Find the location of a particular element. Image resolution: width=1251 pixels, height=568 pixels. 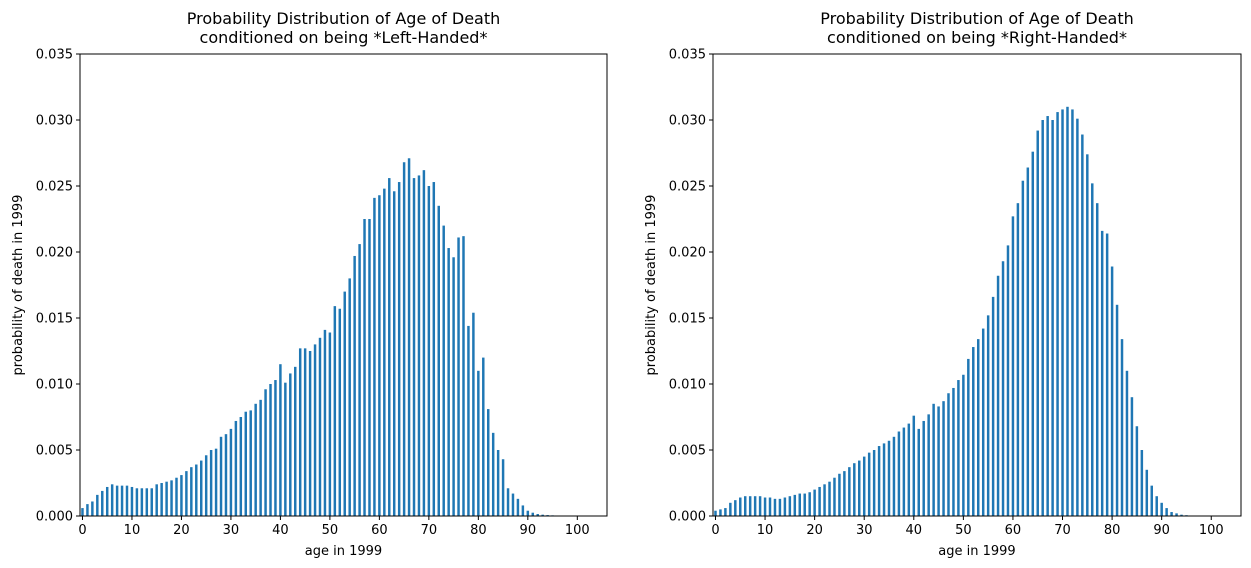

chart-title: conditioned on being *Right-Handed* is located at coordinates (977, 37).